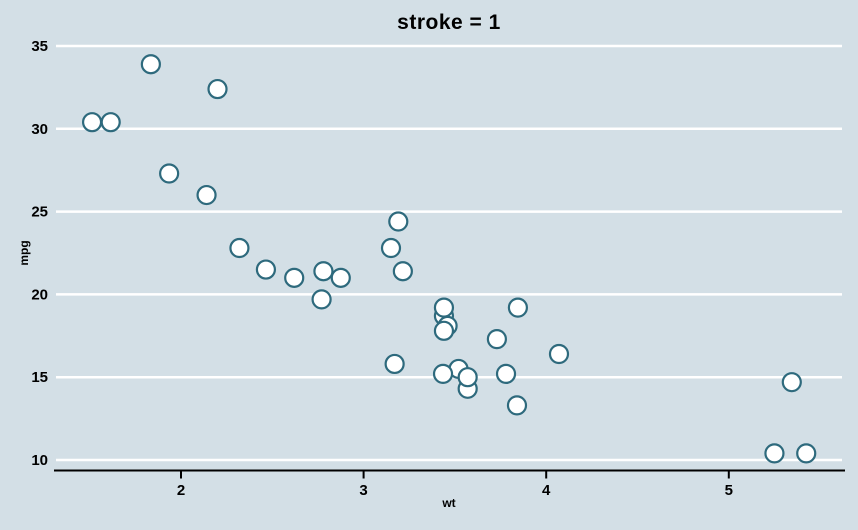  I want to click on y-tick-label-10: 10, so click(39, 460).